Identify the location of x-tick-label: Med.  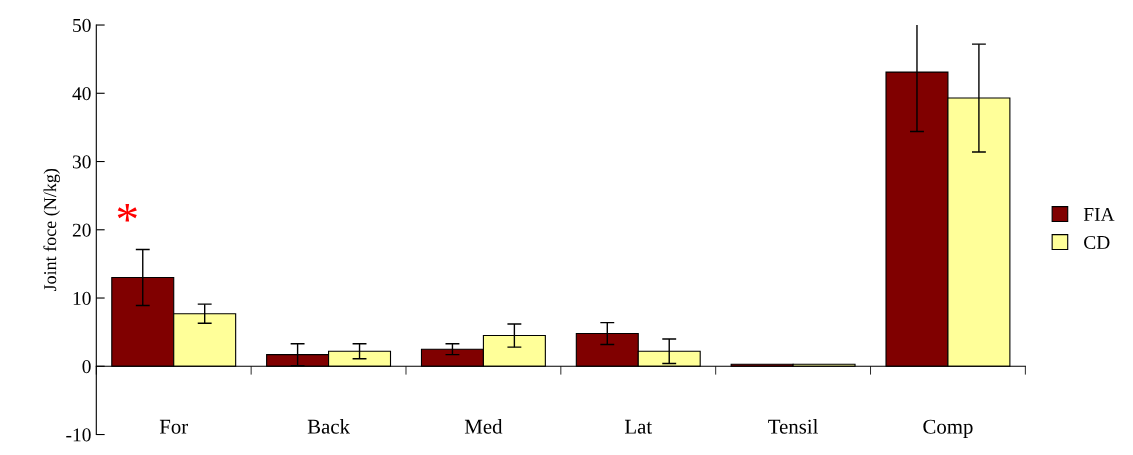
(483, 426).